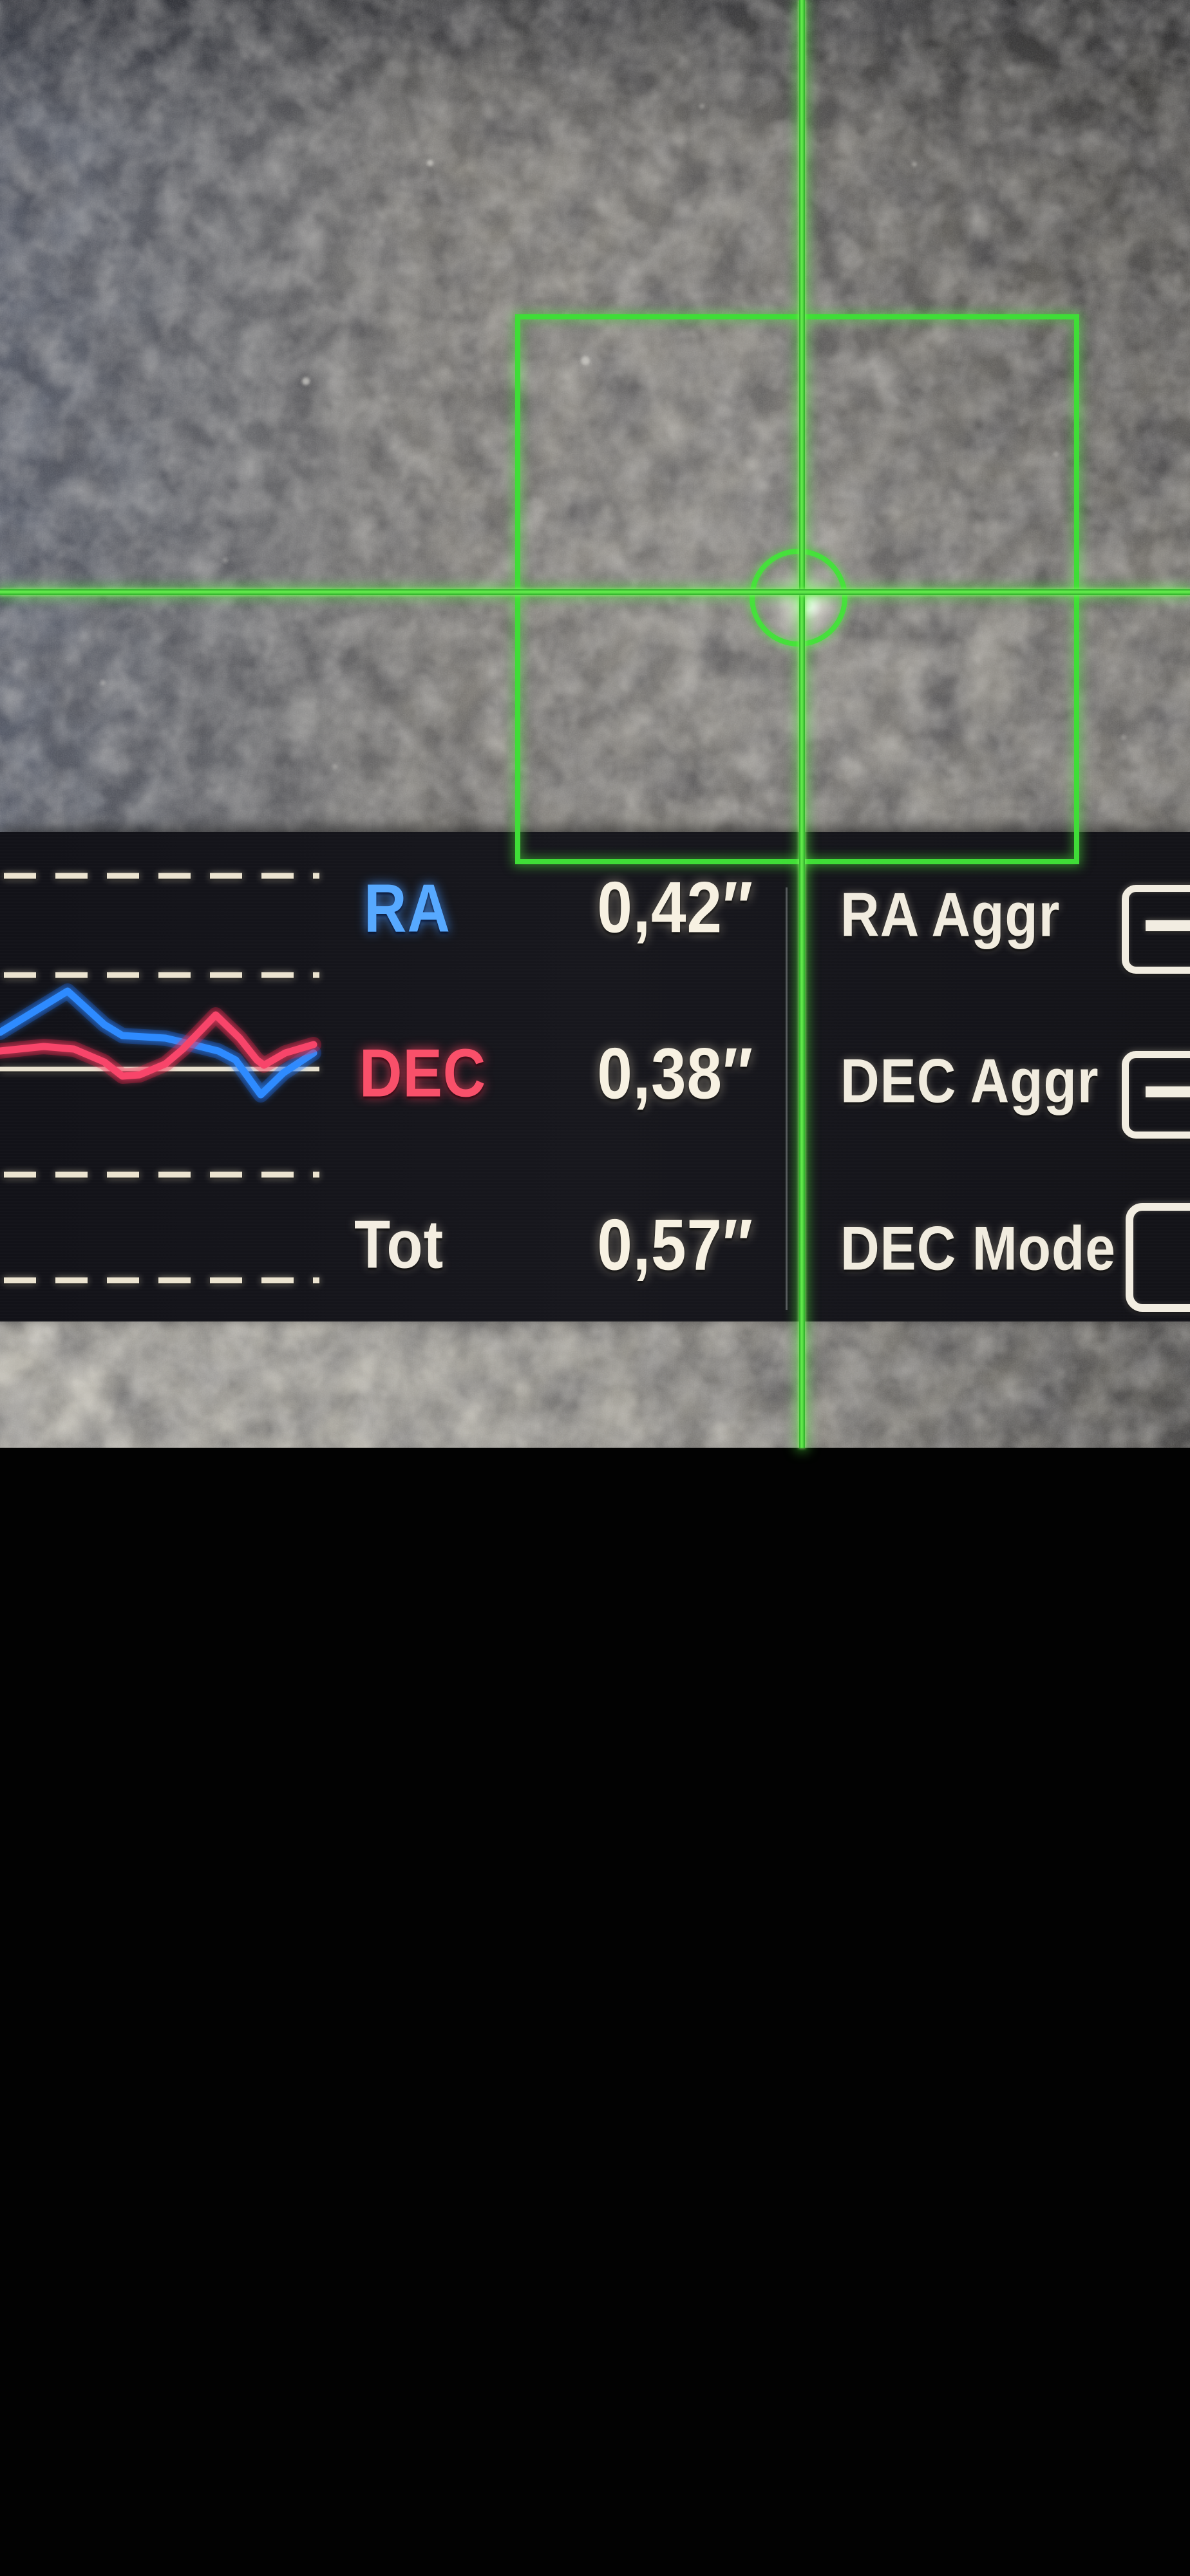 The height and width of the screenshot is (2576, 1190). I want to click on green-target-circle, so click(798, 598).